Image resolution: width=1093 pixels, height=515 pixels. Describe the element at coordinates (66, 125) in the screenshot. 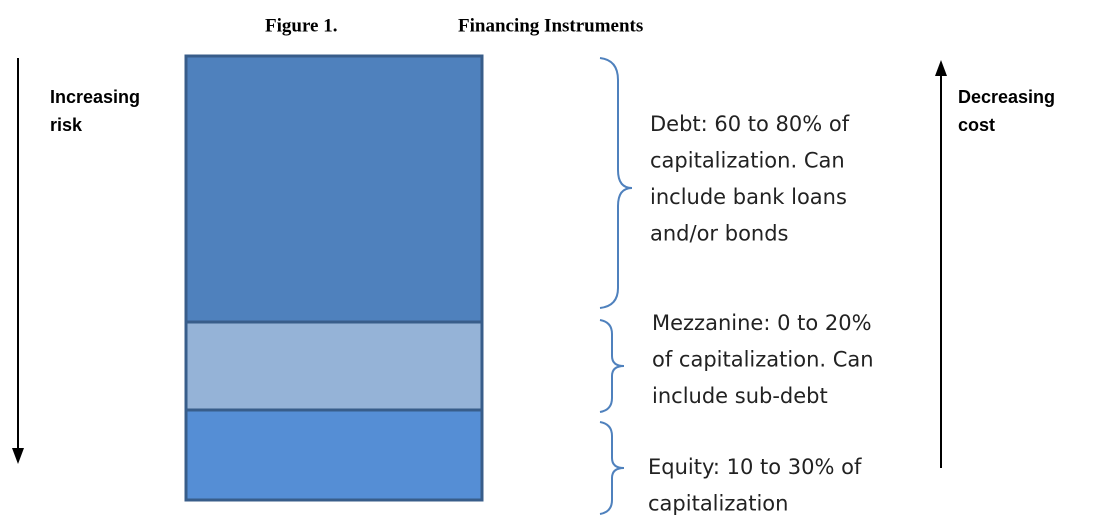

I see `risk-label: risk` at that location.